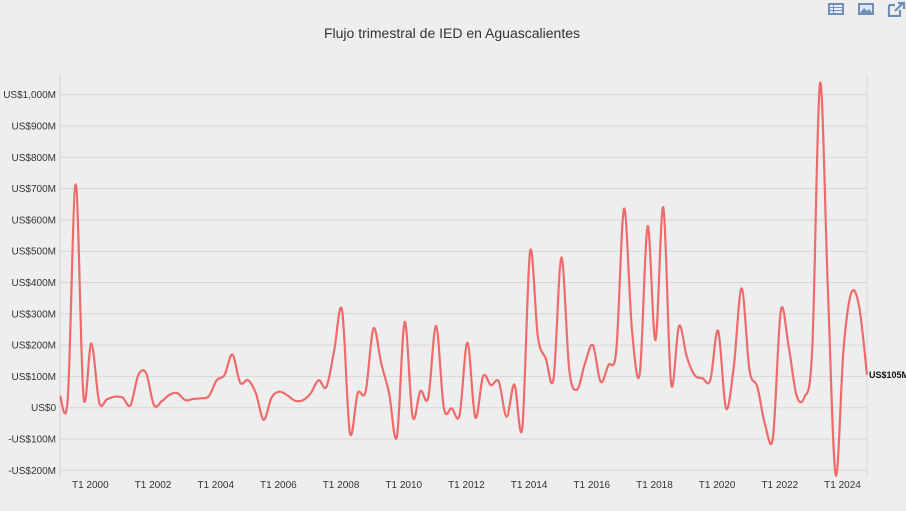 The width and height of the screenshot is (906, 511). What do you see at coordinates (403, 485) in the screenshot?
I see `x-tick-label: T1 2010` at bounding box center [403, 485].